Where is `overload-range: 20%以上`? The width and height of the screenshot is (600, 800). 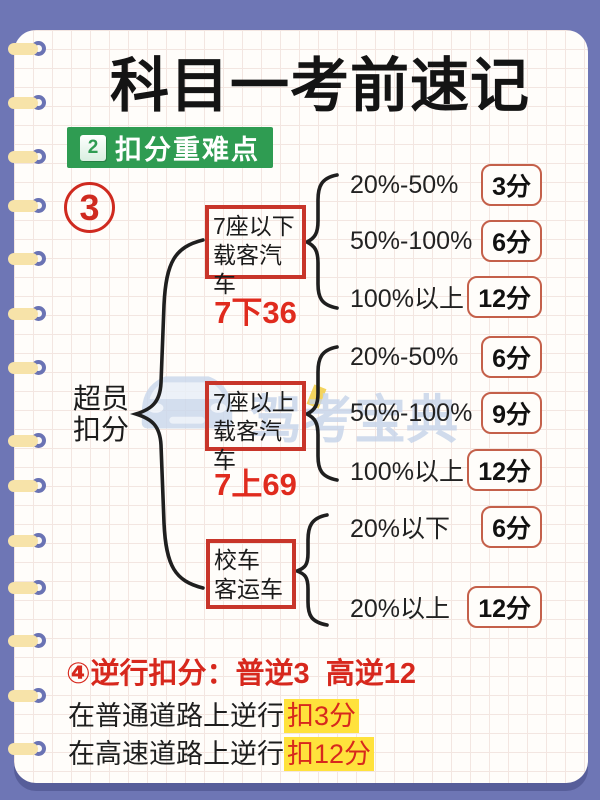 overload-range: 20%以上 is located at coordinates (400, 609).